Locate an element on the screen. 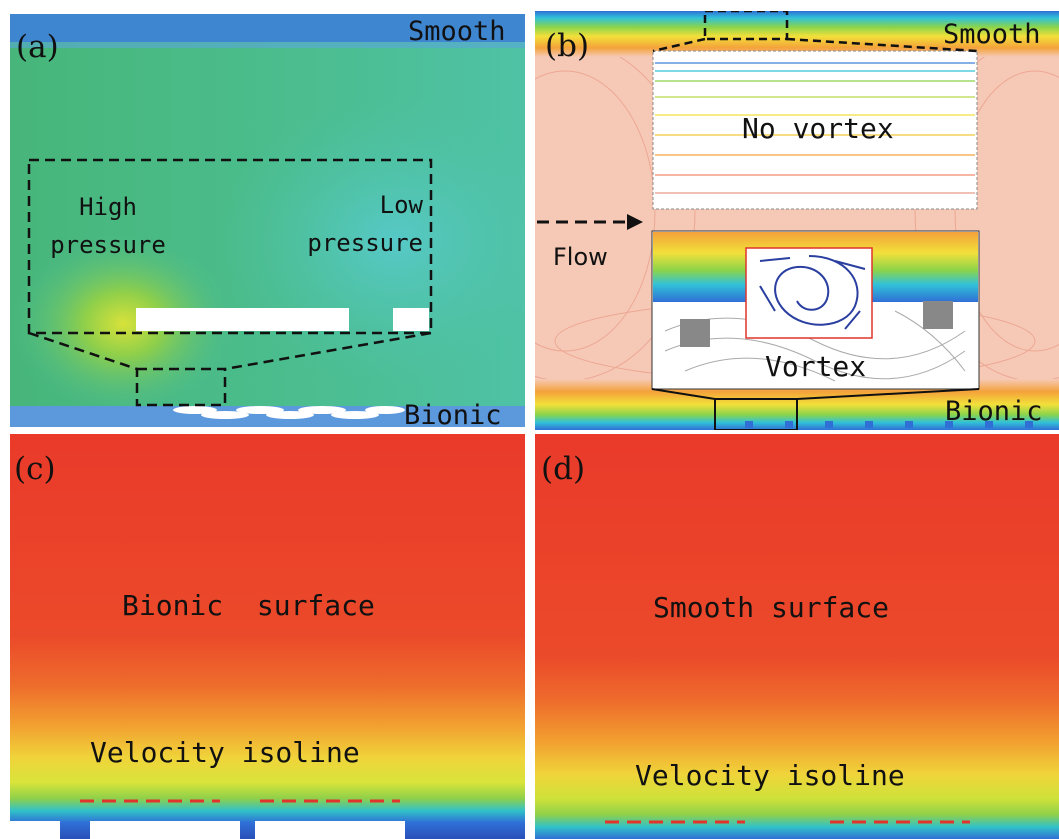  flow-label: Flow is located at coordinates (580, 257).